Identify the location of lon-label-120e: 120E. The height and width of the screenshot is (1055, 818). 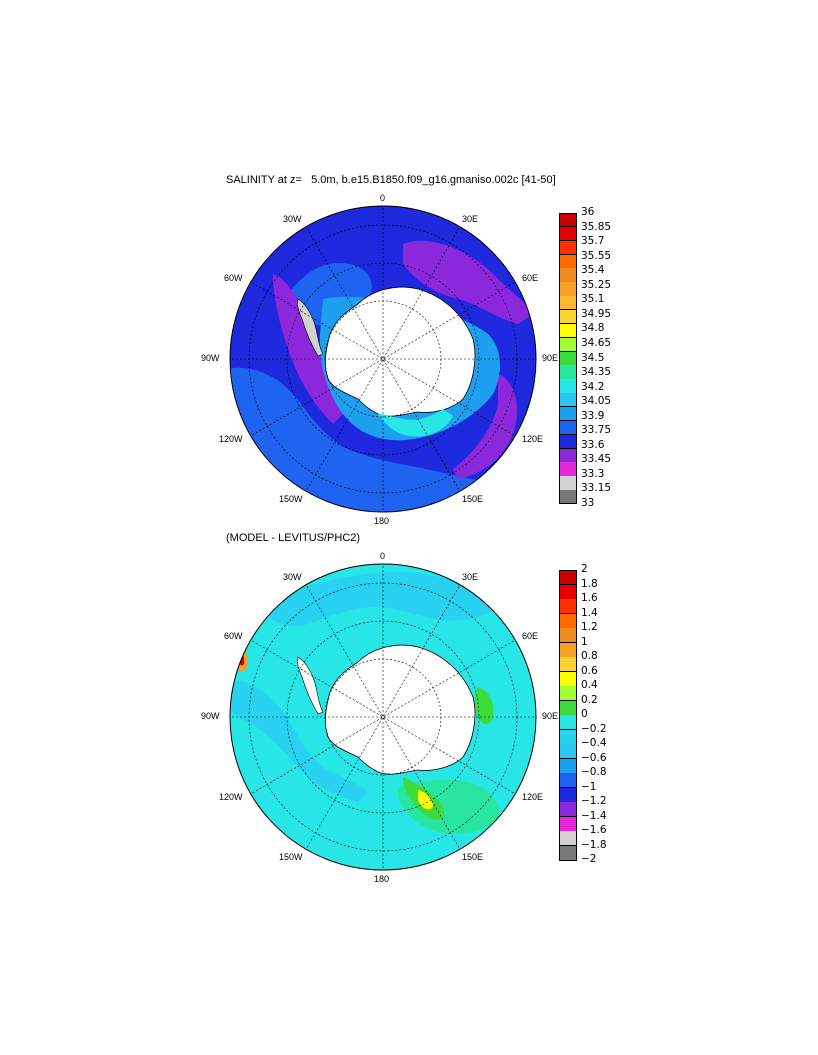
(533, 439).